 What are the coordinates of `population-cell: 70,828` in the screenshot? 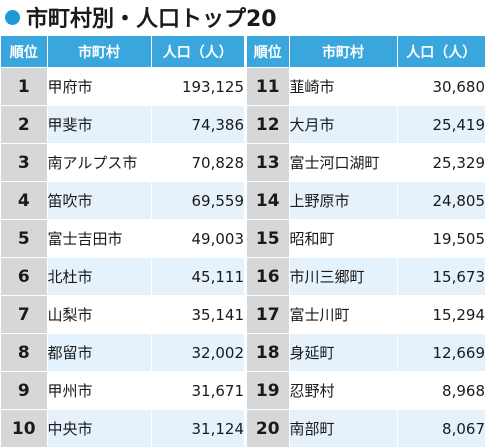 It's located at (197, 163).